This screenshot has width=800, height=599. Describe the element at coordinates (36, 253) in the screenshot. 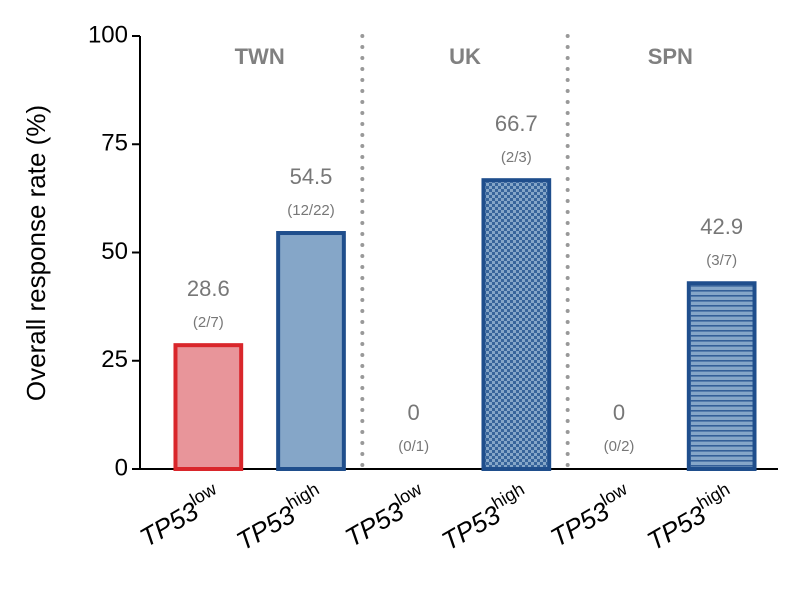

I see `y-axis-label: Overall response rate (%)` at that location.